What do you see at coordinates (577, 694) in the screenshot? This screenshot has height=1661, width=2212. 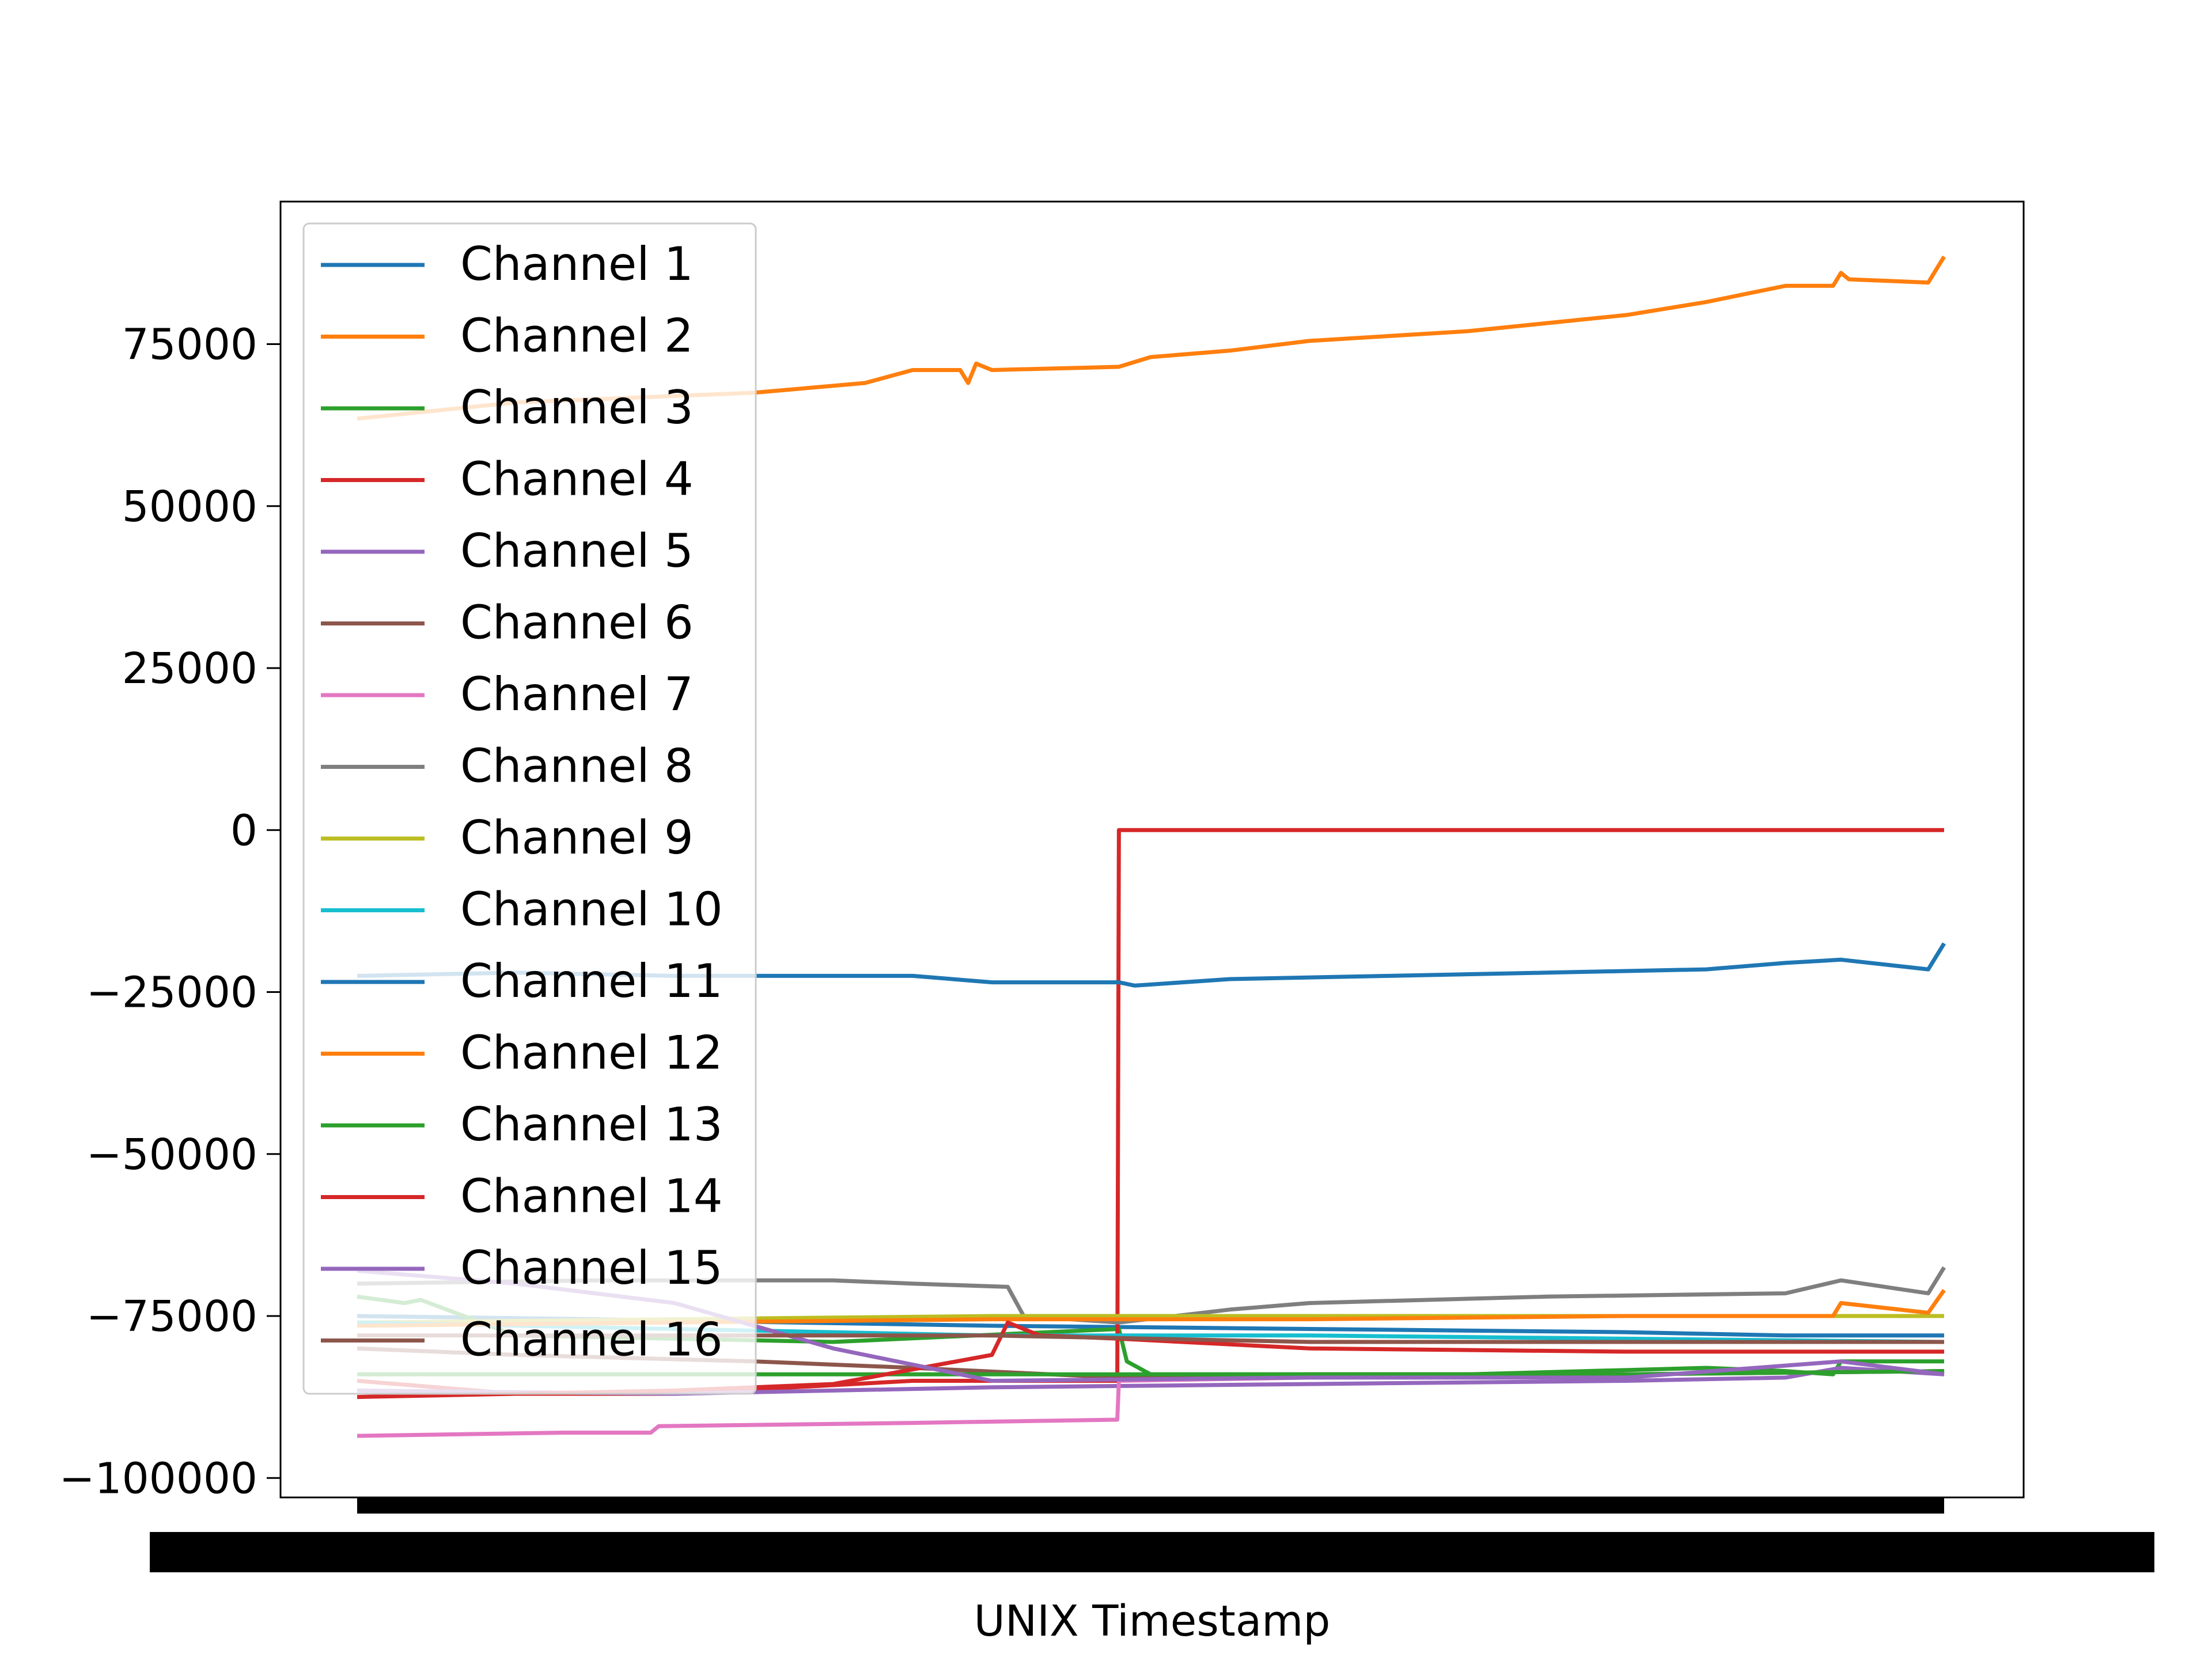 I see `legend-label: Channel 7` at bounding box center [577, 694].